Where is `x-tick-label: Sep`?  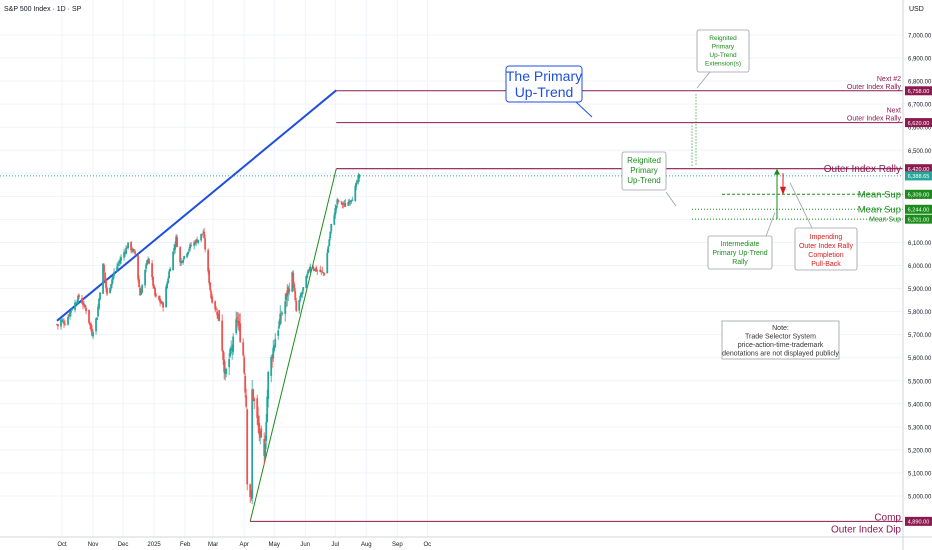 x-tick-label: Sep is located at coordinates (397, 545).